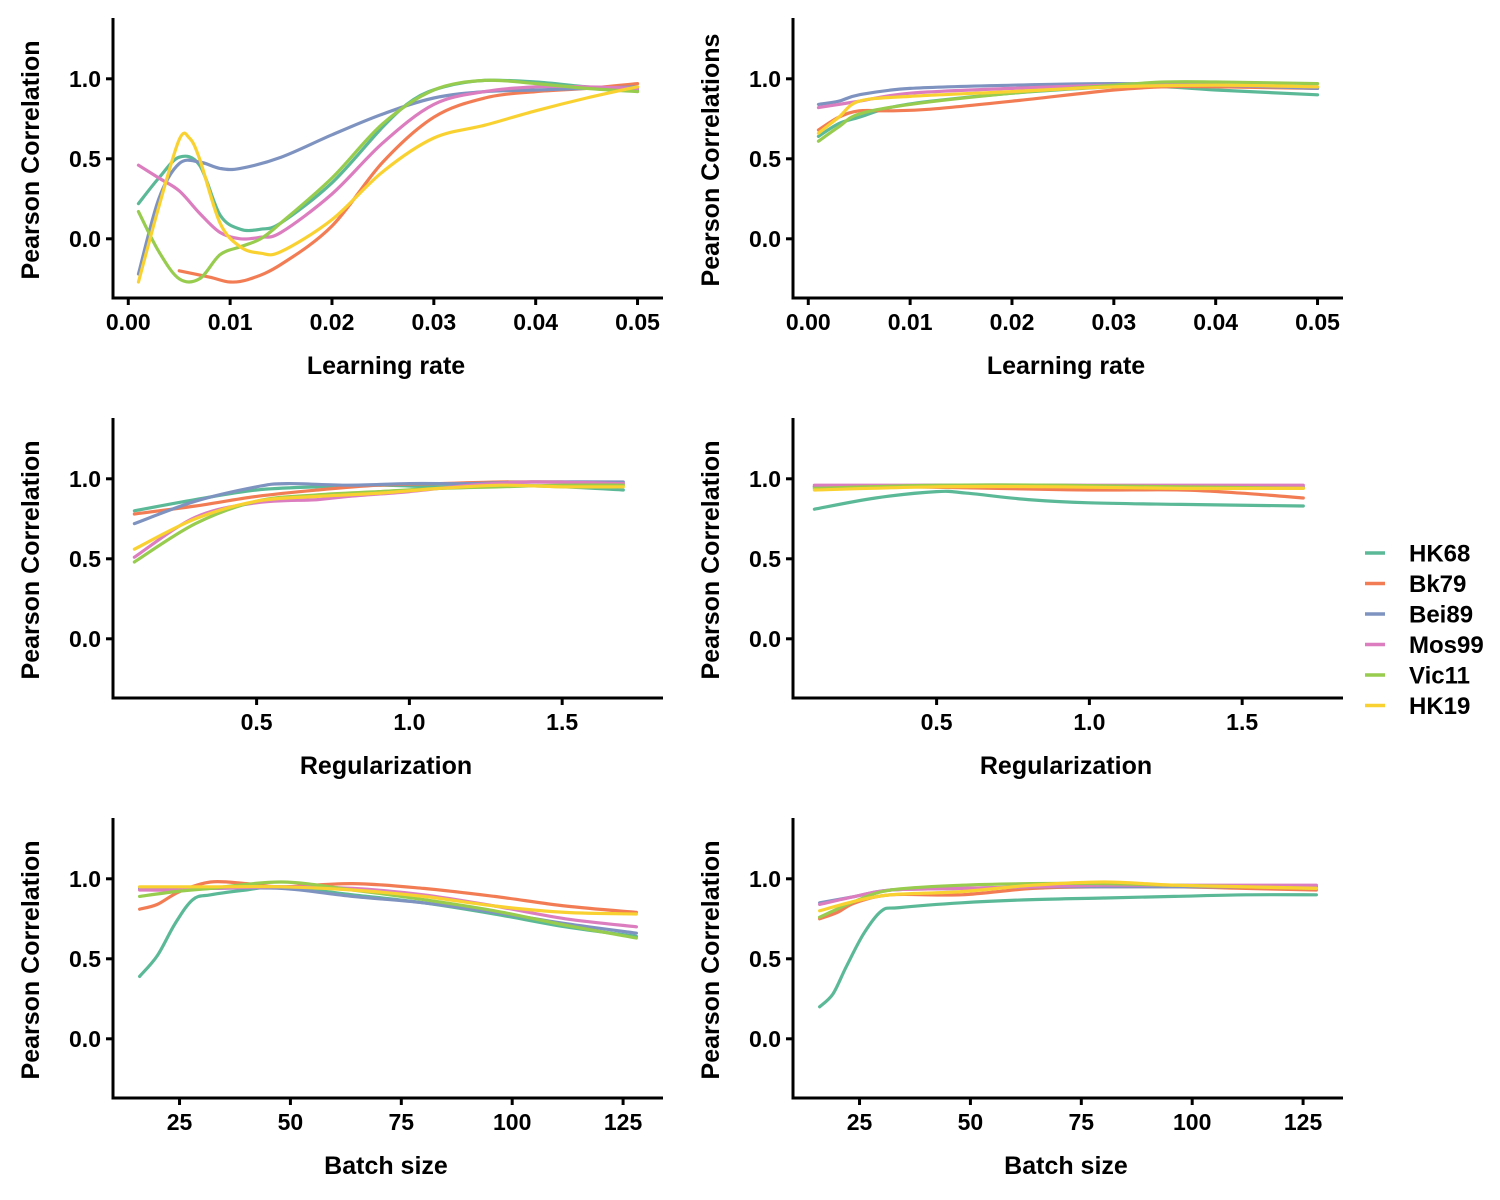 This screenshot has height=1200, width=1500. I want to click on legend-item-hk68: HK68, so click(1417, 554).